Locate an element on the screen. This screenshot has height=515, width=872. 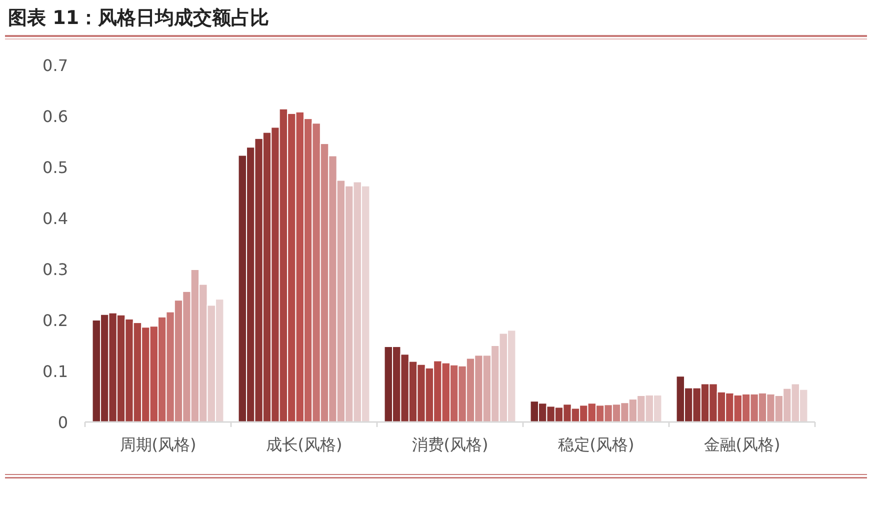
y-tick-label: 0.6 is located at coordinates (55, 116).